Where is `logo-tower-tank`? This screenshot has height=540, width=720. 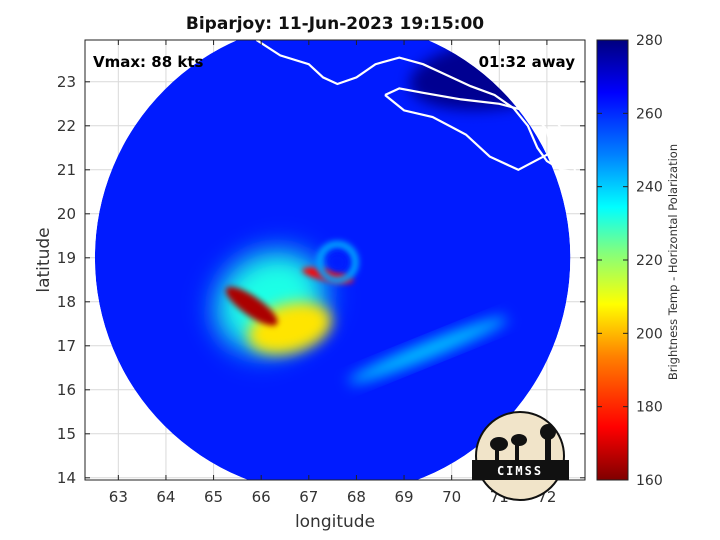
logo-tower-tank is located at coordinates (548, 432).